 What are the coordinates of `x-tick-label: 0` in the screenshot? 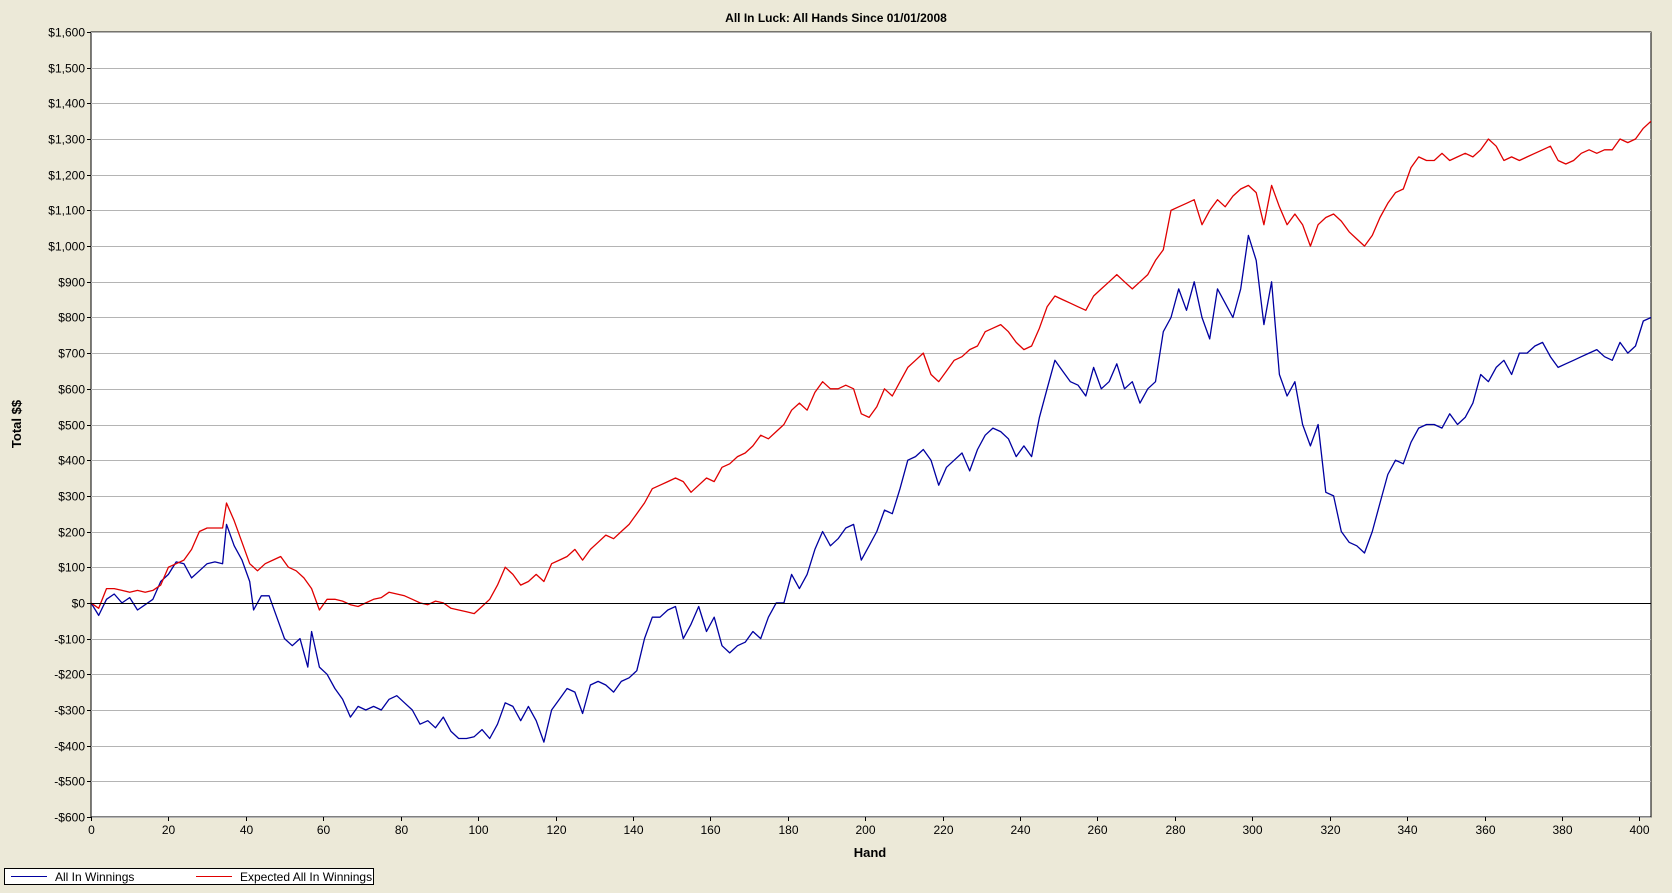 It's located at (91, 830).